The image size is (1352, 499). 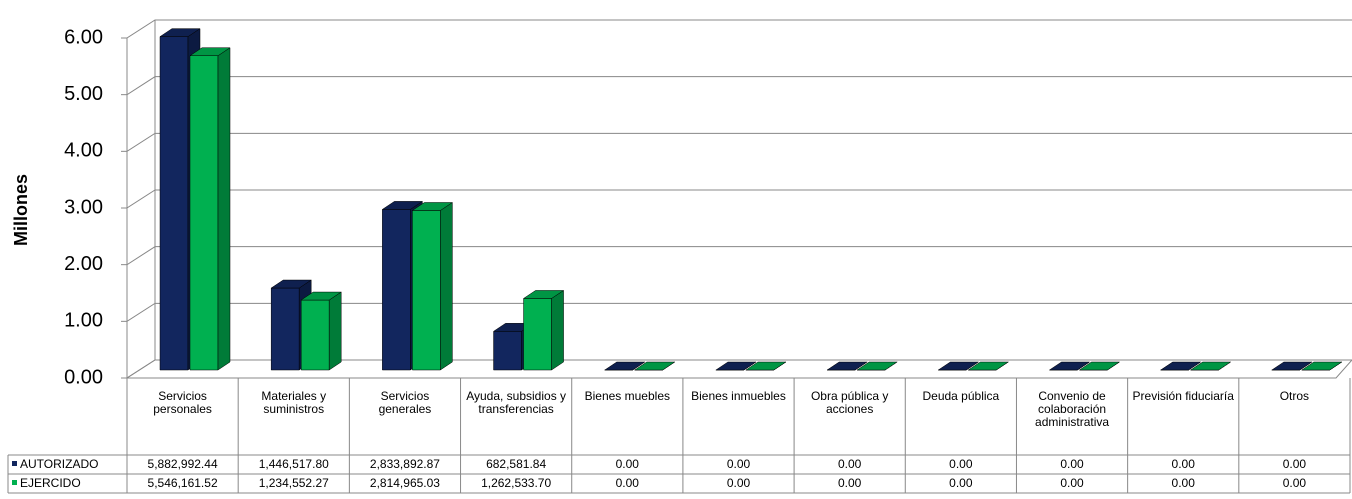 I want to click on y-tick-label: 6.00, so click(x=83, y=37).